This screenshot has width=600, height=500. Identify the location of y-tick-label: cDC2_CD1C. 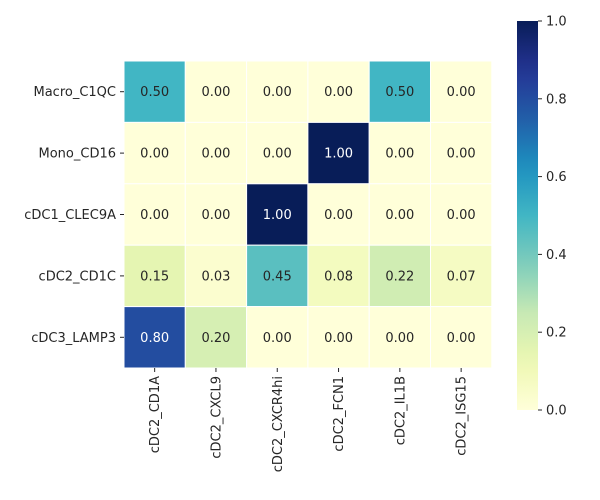
(77, 276).